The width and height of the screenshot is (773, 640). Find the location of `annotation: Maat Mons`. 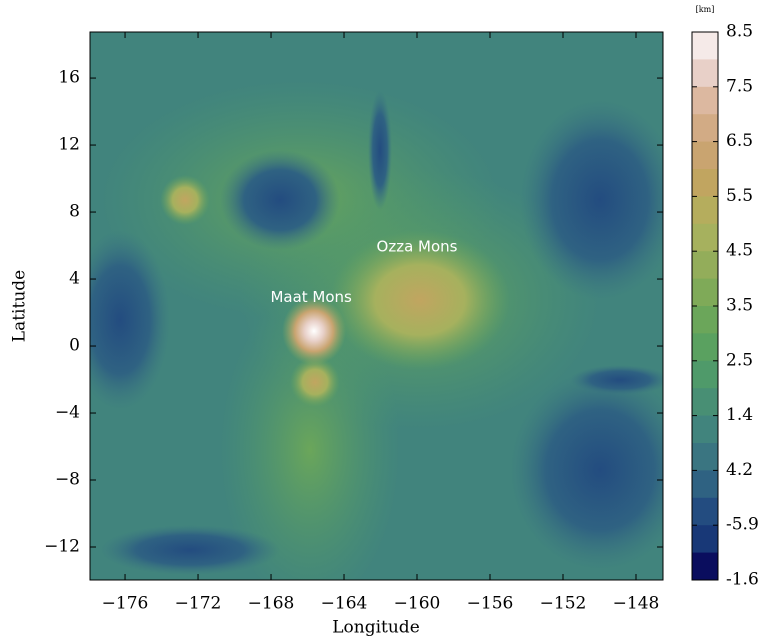

annotation: Maat Mons is located at coordinates (311, 297).